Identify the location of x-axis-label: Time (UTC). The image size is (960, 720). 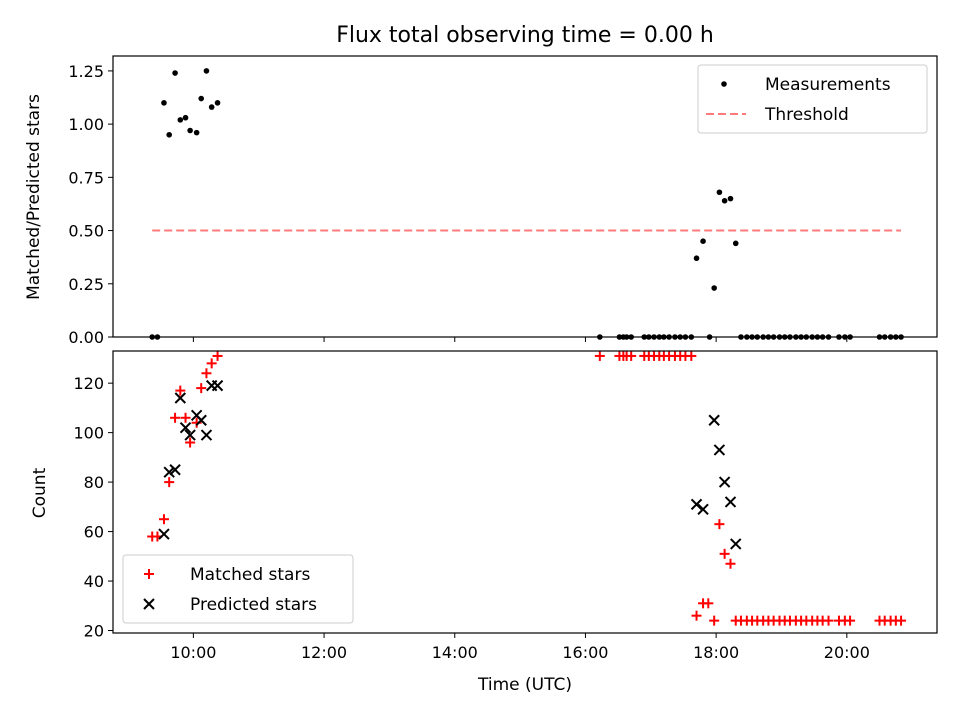
(524, 685).